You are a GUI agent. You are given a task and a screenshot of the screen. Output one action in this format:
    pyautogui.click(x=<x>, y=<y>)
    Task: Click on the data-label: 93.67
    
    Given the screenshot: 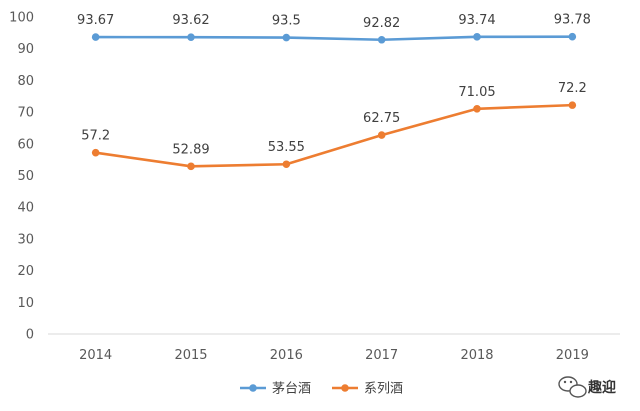 What is the action you would take?
    pyautogui.click(x=95, y=20)
    